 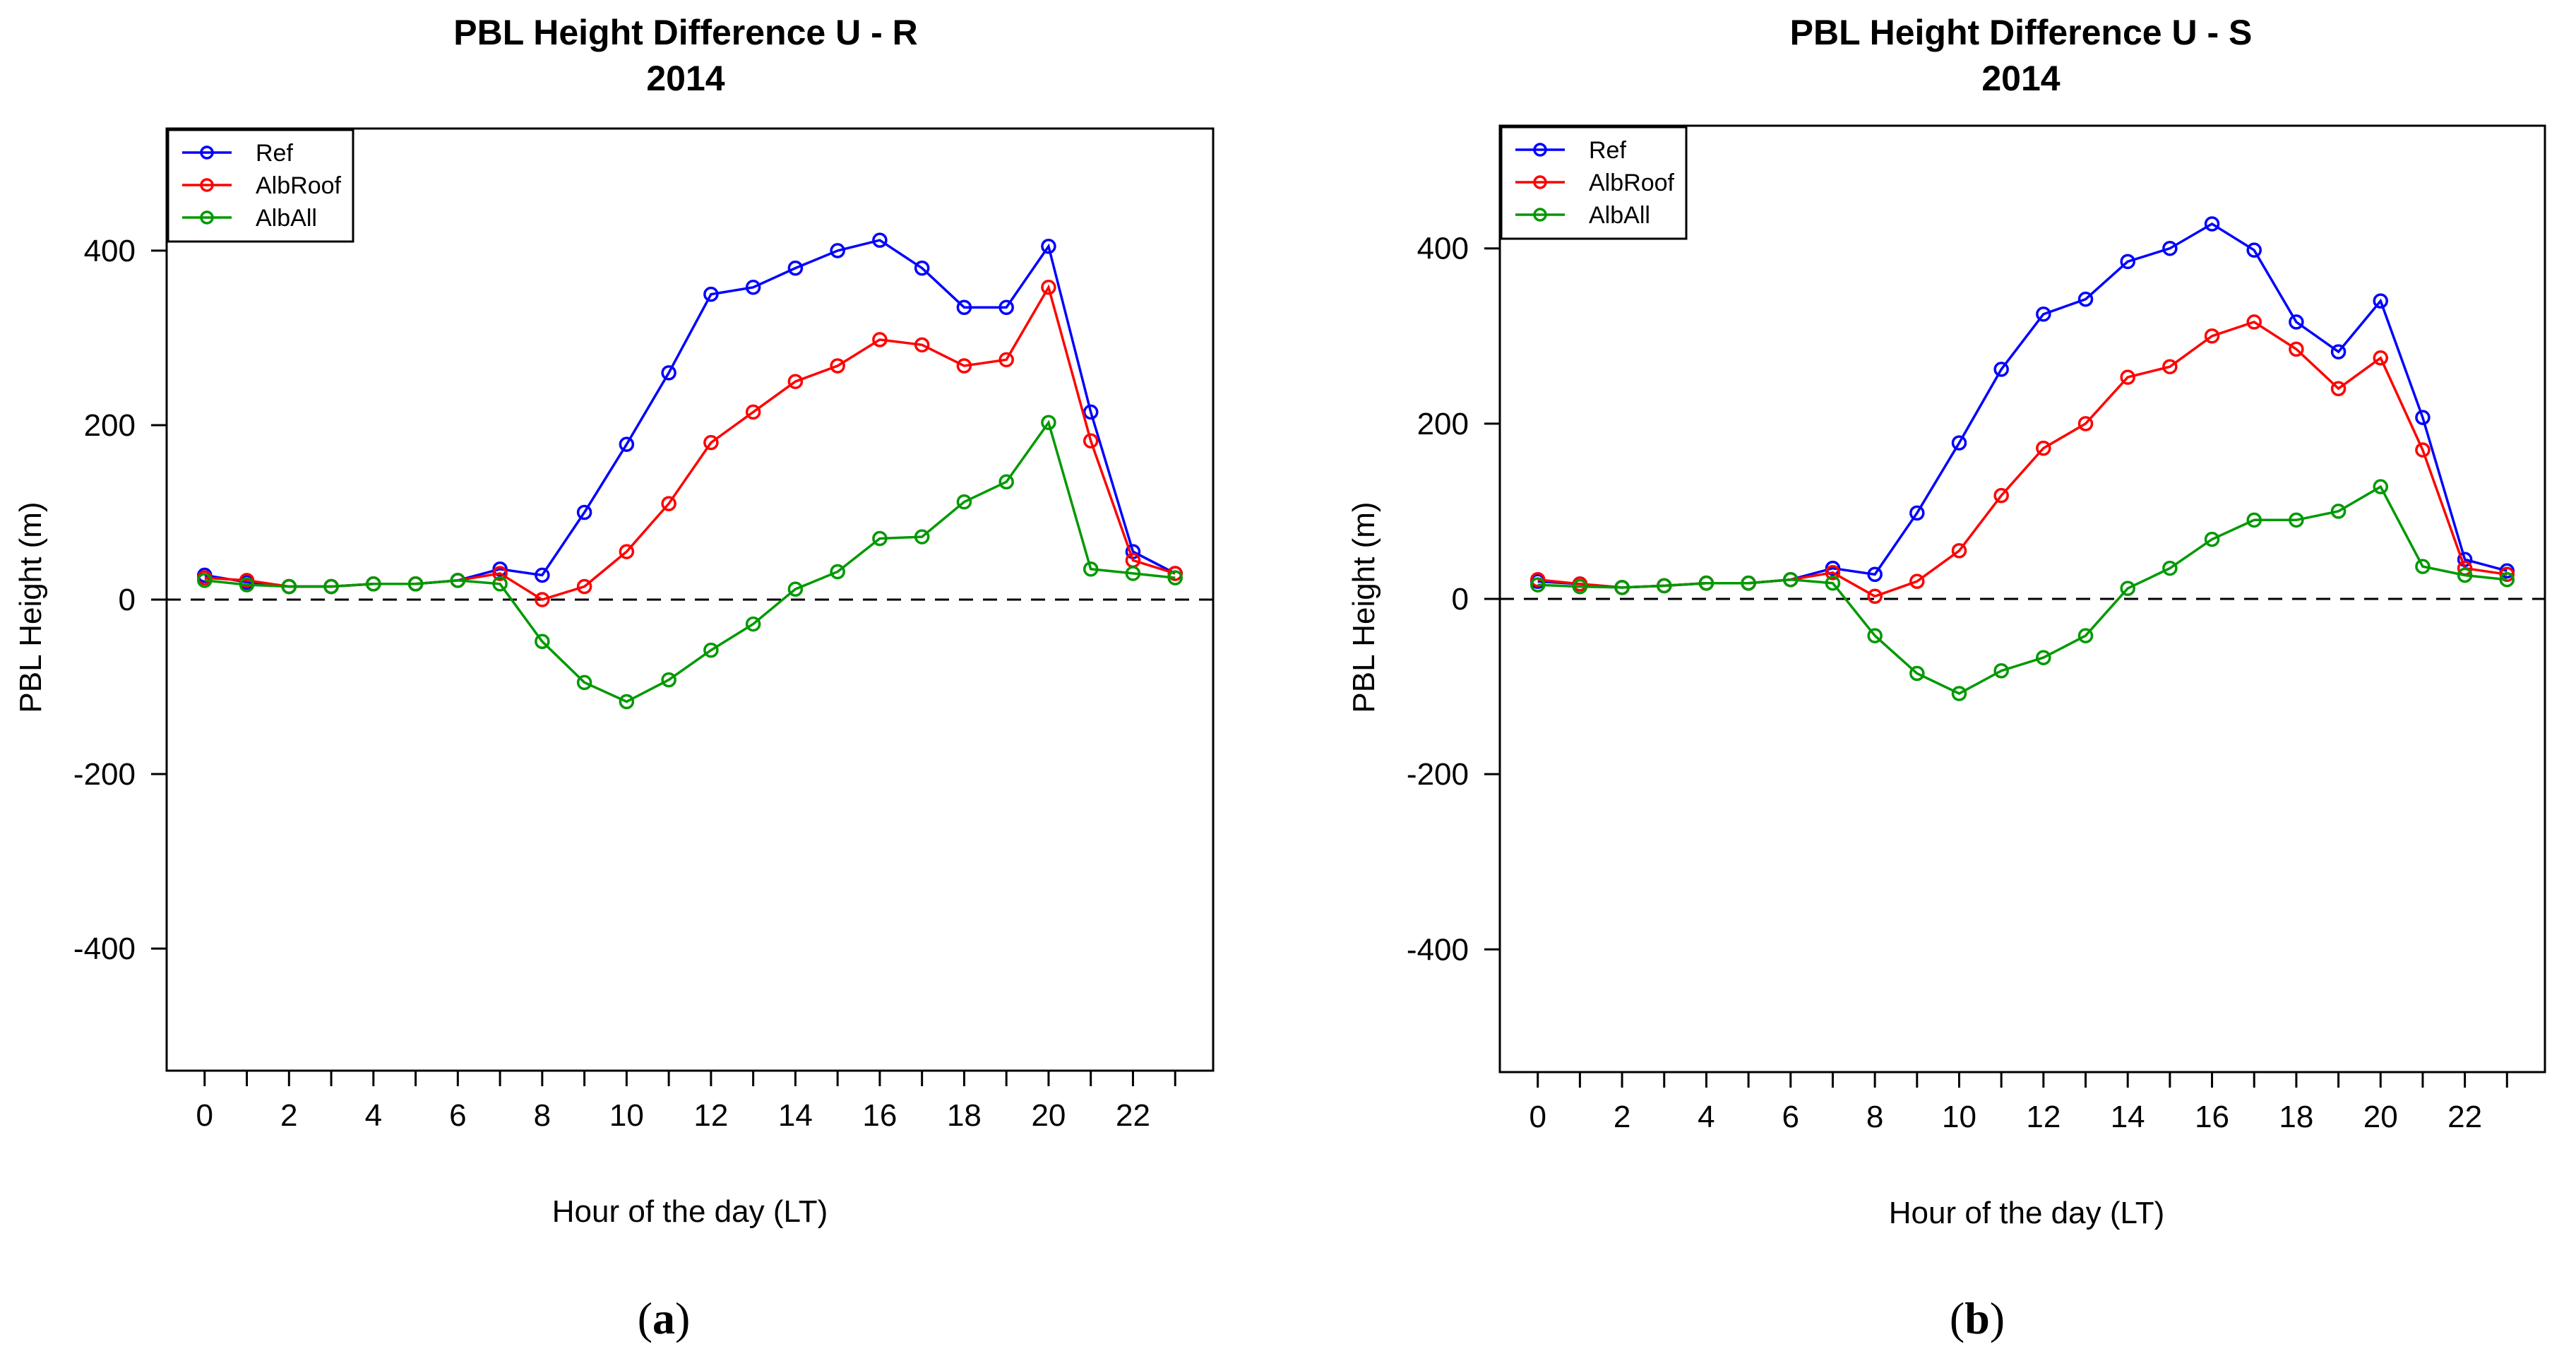 I want to click on caption-letter: a, so click(x=663, y=1318).